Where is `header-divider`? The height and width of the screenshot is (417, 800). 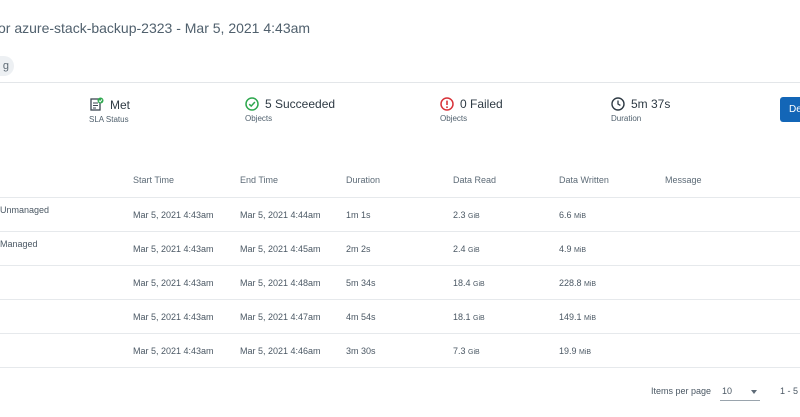
header-divider is located at coordinates (400, 82).